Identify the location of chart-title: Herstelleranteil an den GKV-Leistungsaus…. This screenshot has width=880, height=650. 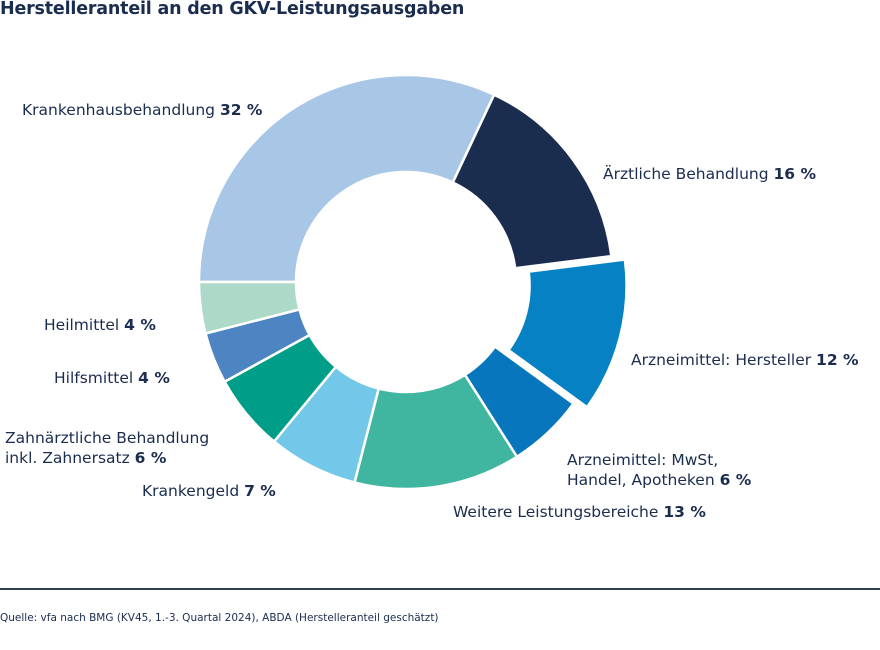
(232, 9).